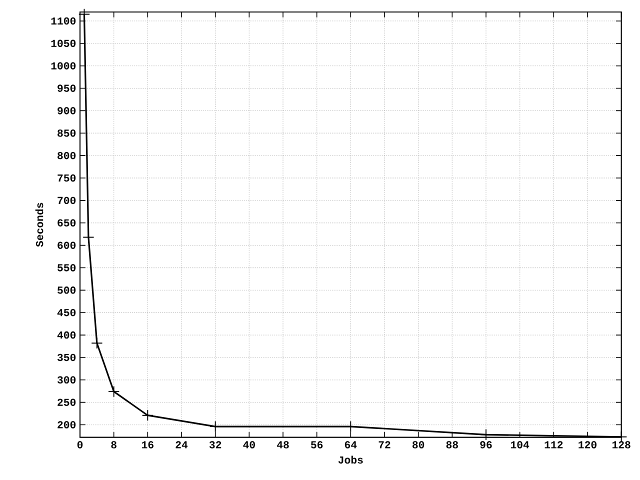  I want to click on y-tick-label: 800, so click(67, 156).